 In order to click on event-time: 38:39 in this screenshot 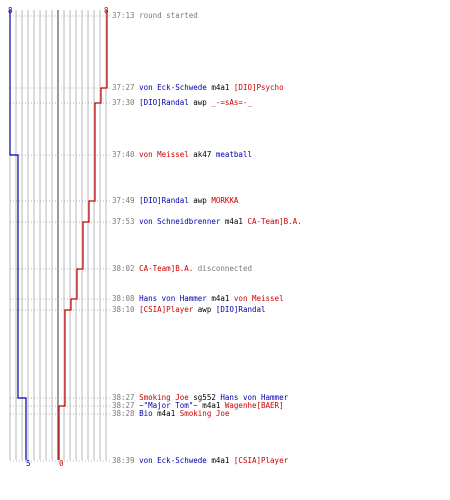, I will do `click(126, 460)`.